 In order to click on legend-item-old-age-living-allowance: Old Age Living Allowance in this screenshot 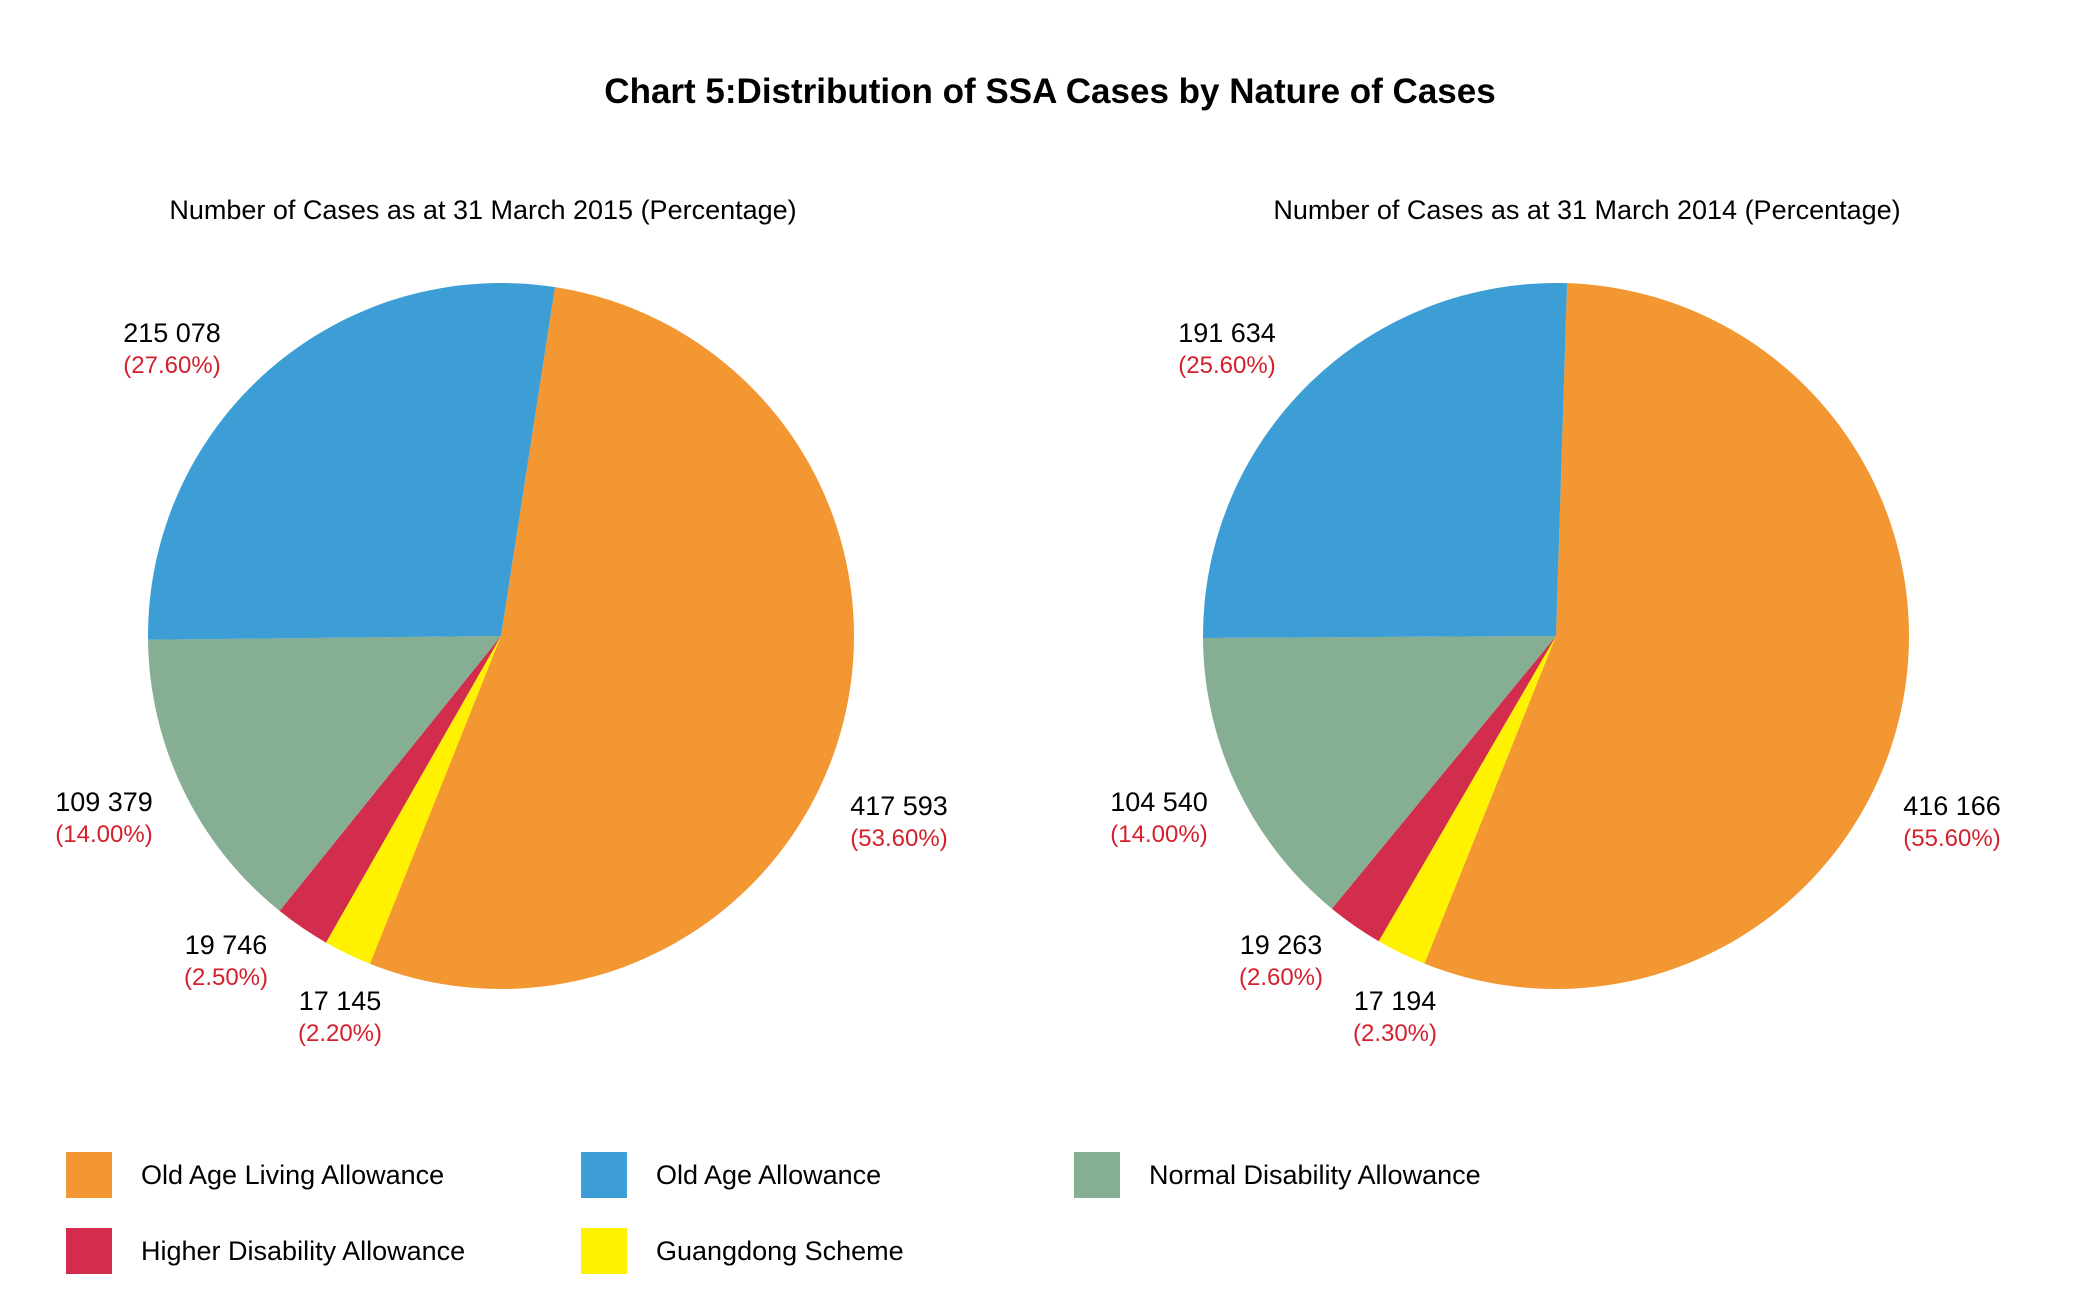, I will do `click(255, 1175)`.